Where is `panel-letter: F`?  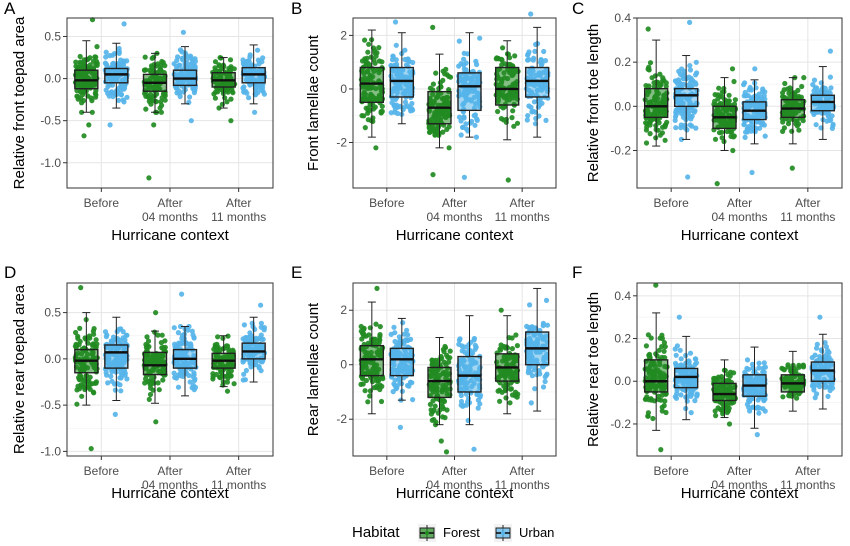
panel-letter: F is located at coordinates (577, 272).